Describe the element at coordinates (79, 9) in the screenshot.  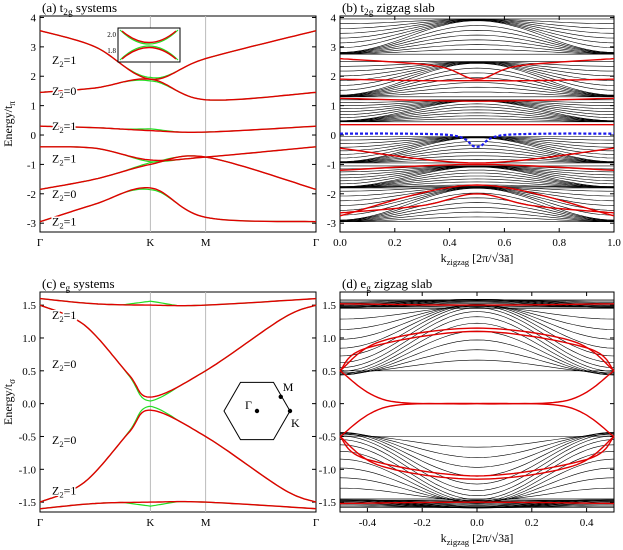
I see `panel-title: (a) t2g systems` at that location.